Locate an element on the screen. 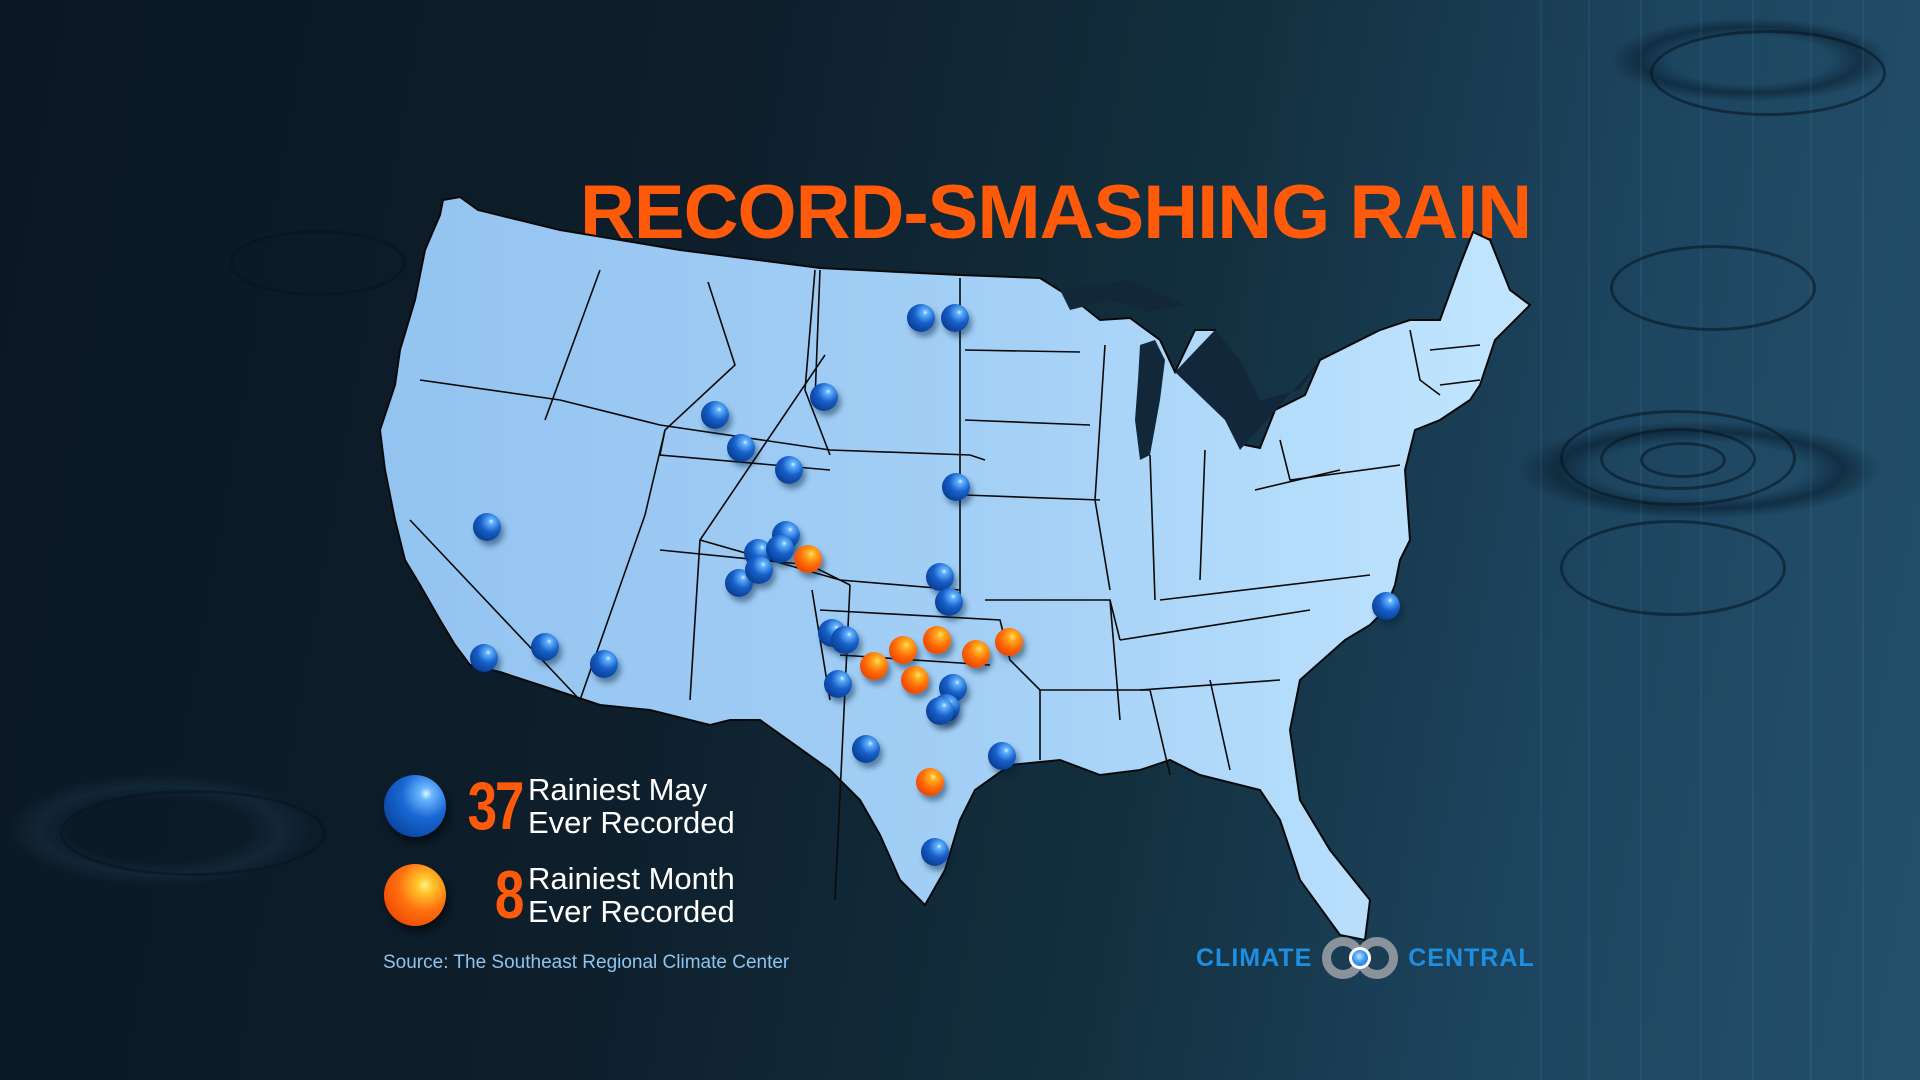 Image resolution: width=1920 pixels, height=1080 pixels. blue-ball-icon is located at coordinates (415, 806).